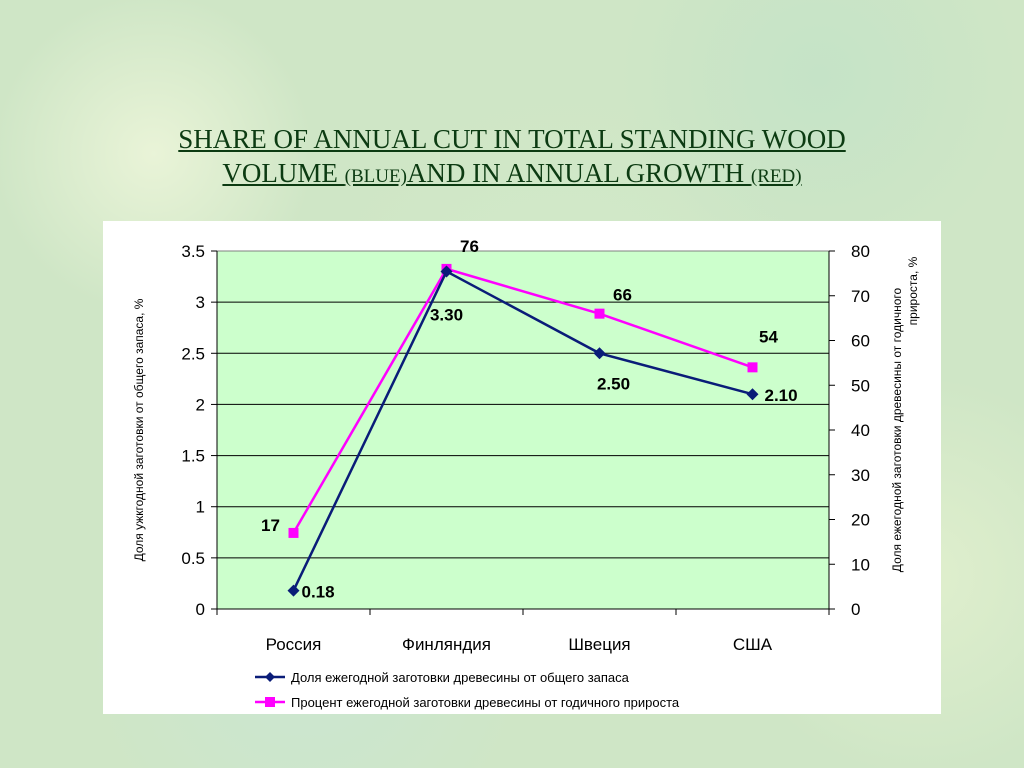 Image resolution: width=1024 pixels, height=768 pixels. What do you see at coordinates (318, 592) in the screenshot?
I see `volume-data-label: 0.18` at bounding box center [318, 592].